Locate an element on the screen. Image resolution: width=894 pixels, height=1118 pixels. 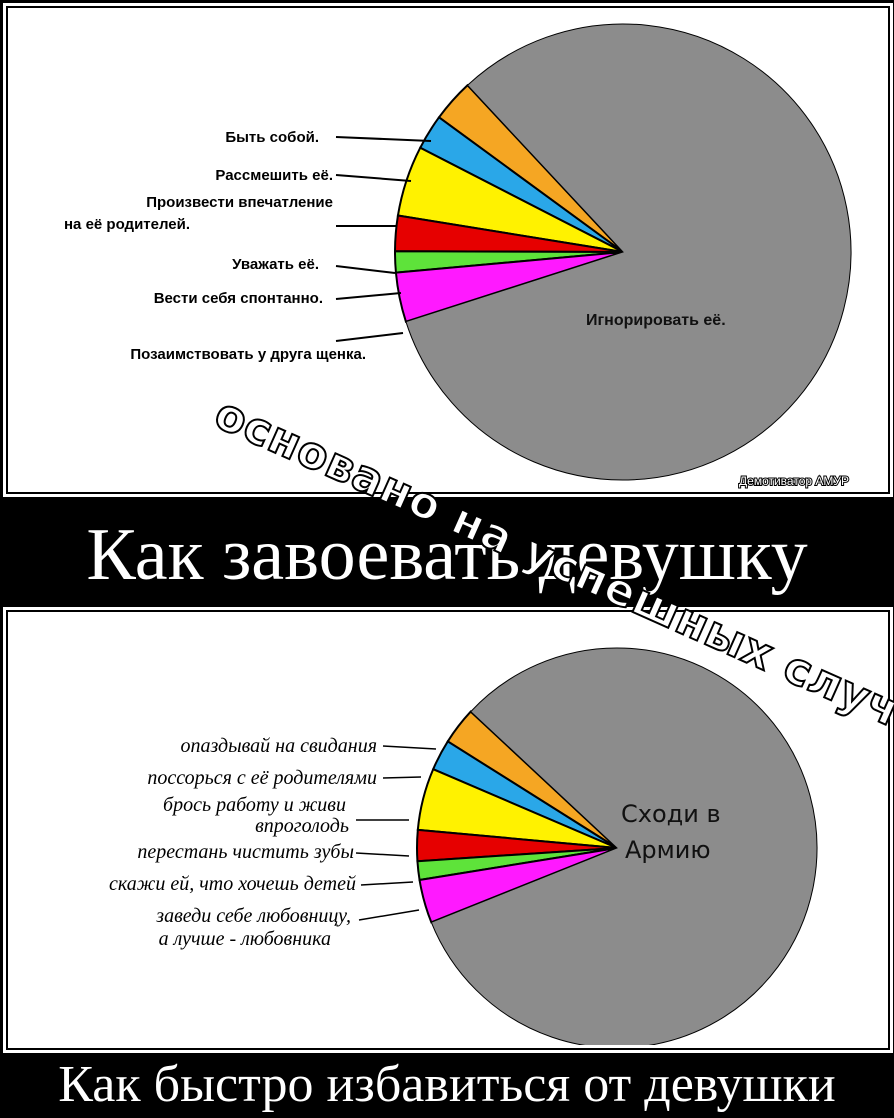
bottom-label-1: опаздывай на свидания is located at coordinates (278, 746).